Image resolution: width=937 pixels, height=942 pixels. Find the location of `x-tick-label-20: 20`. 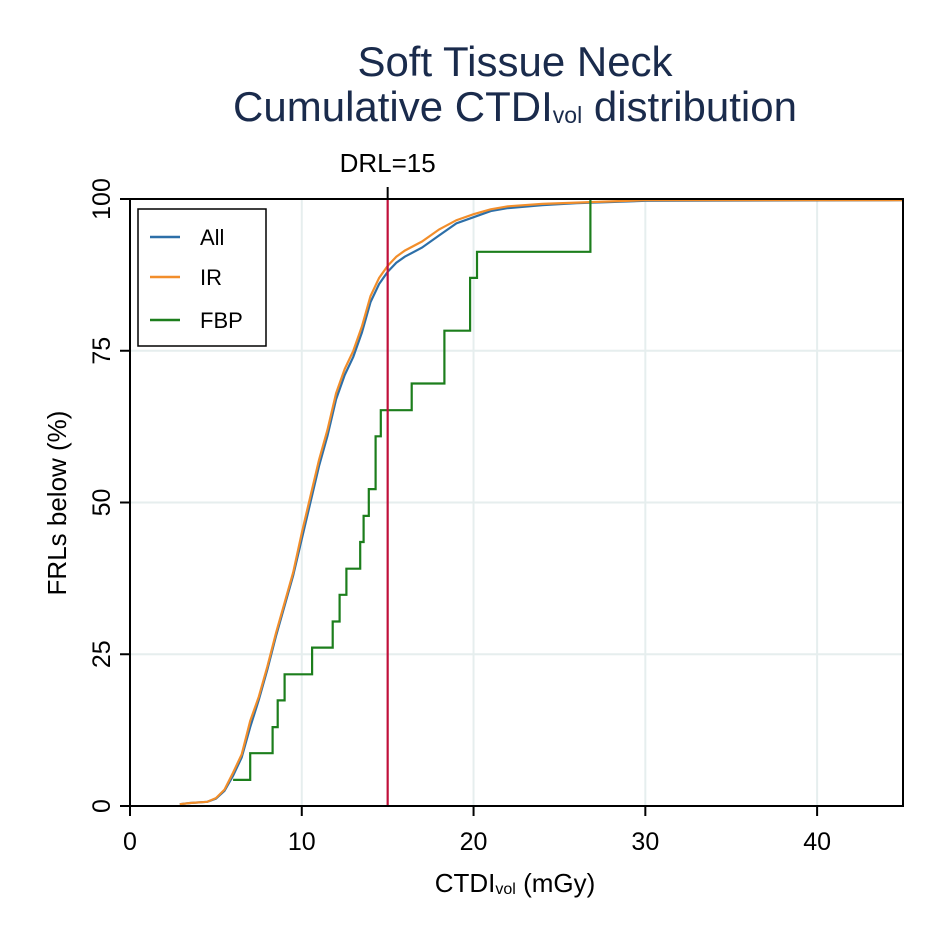

x-tick-label-20: 20 is located at coordinates (474, 842).